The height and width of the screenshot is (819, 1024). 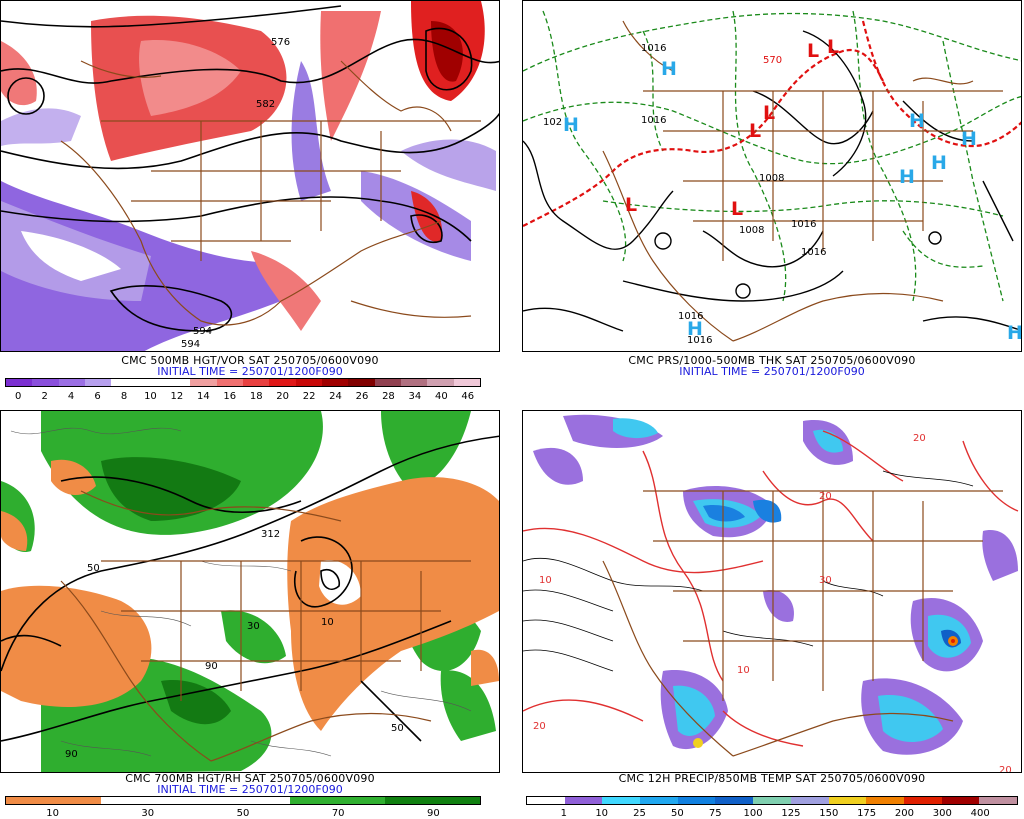 What do you see at coordinates (791, 813) in the screenshot?
I see `colorbar-tick-label: 125` at bounding box center [791, 813].